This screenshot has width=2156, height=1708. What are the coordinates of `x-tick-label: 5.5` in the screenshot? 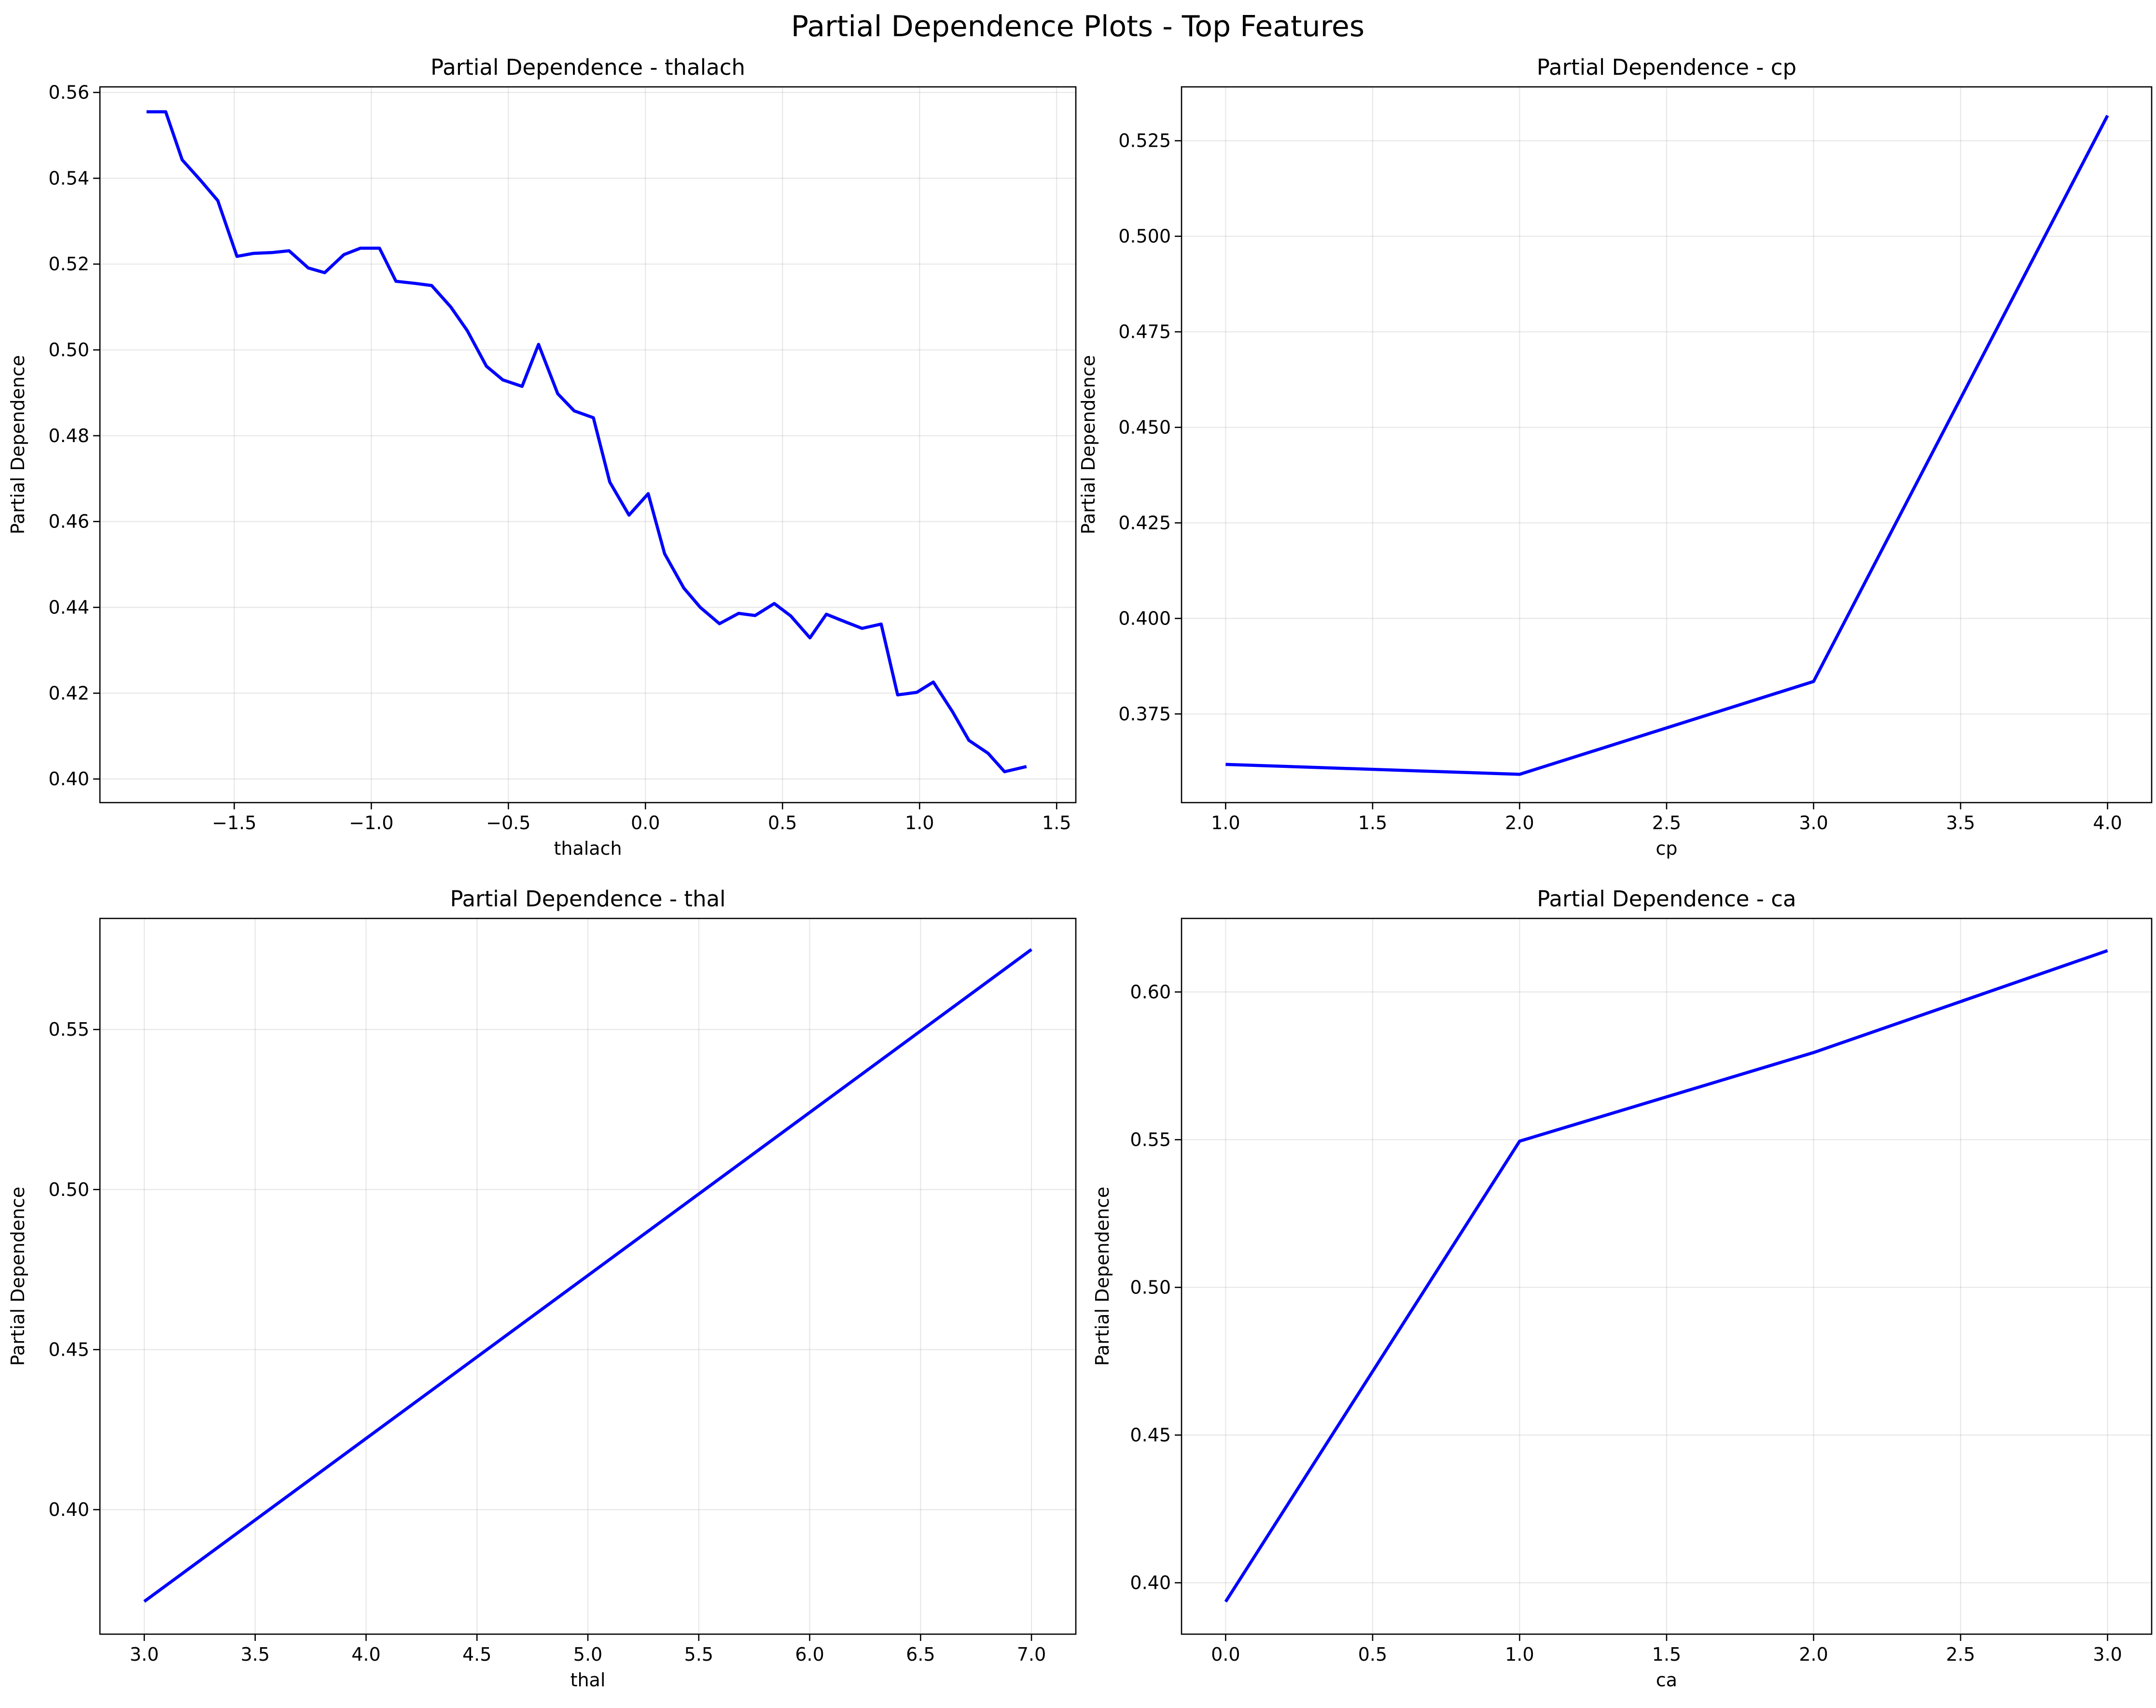 It's located at (698, 1654).